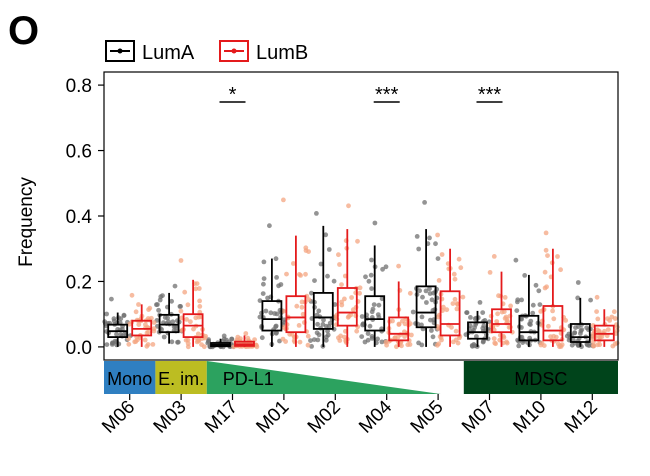  Describe the element at coordinates (347, 307) in the screenshot. I see `box-lumb-m02` at that location.